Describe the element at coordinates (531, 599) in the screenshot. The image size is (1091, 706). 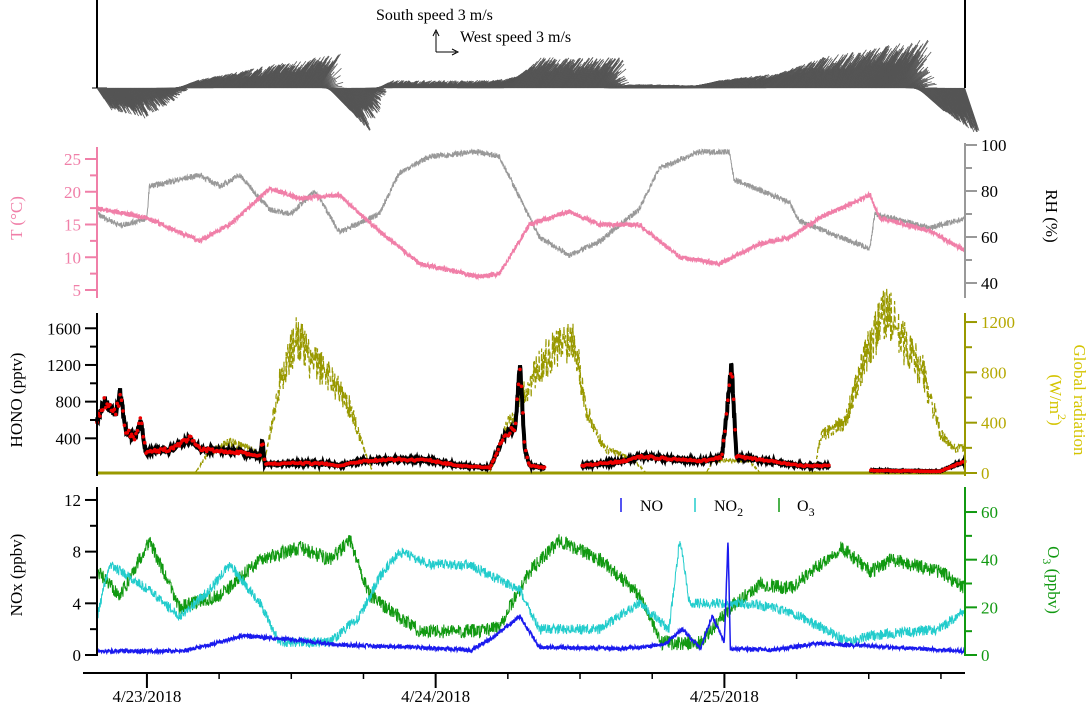
I see `no-line` at that location.